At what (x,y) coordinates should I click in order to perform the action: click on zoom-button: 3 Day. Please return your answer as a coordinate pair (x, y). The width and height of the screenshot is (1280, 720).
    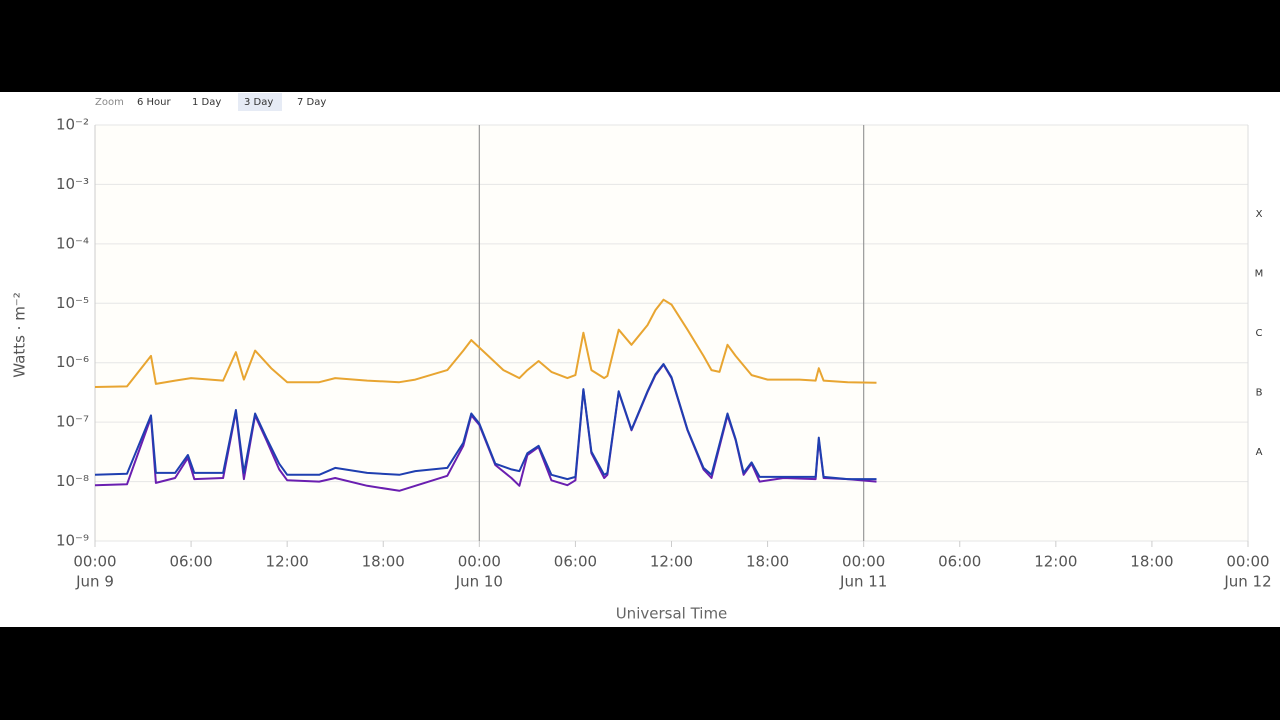
    Looking at the image, I should click on (258, 102).